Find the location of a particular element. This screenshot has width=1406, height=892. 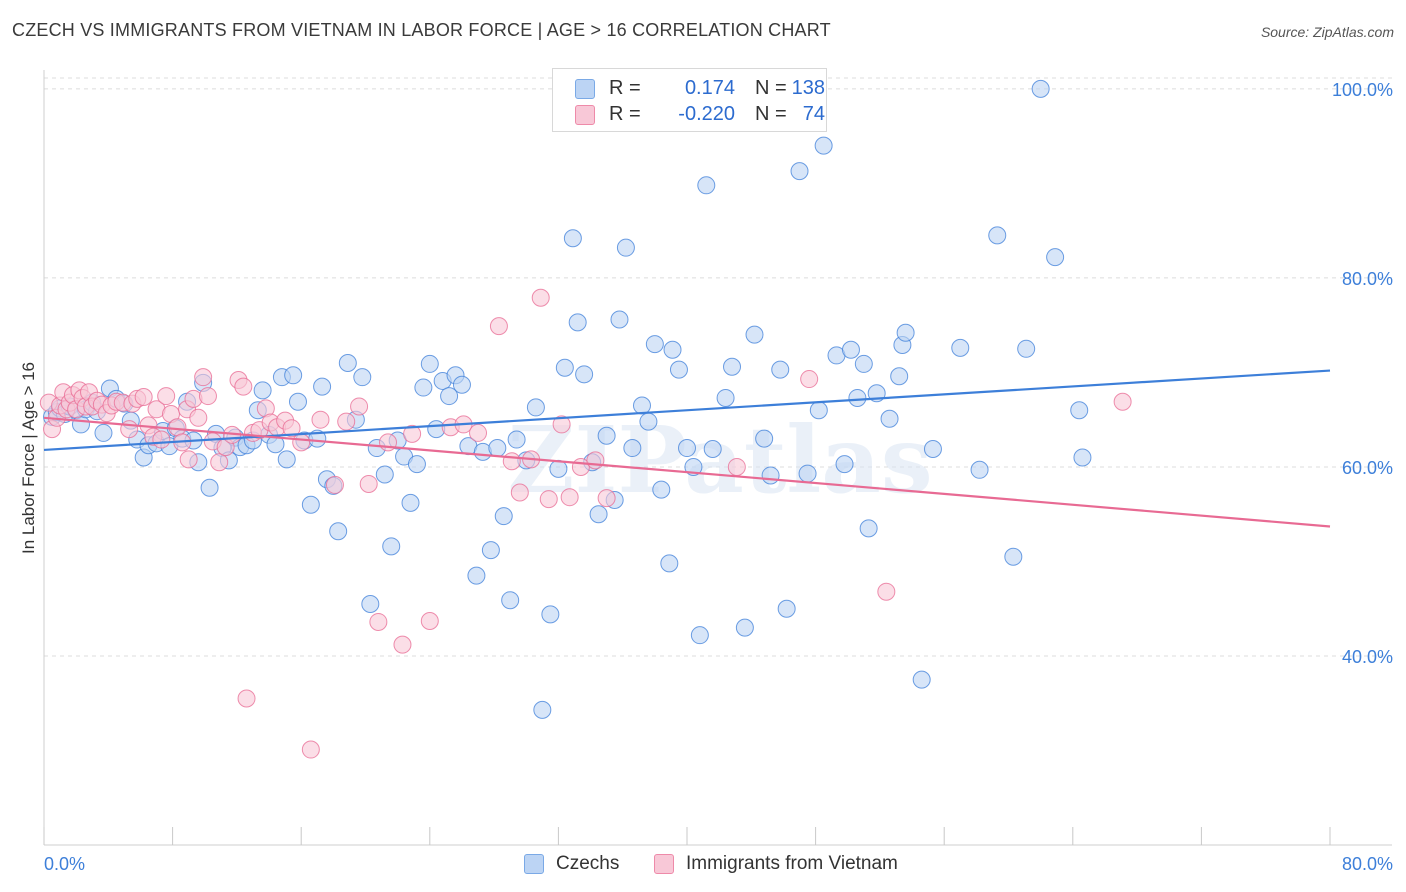

n-label: N = is located at coordinates (771, 88).